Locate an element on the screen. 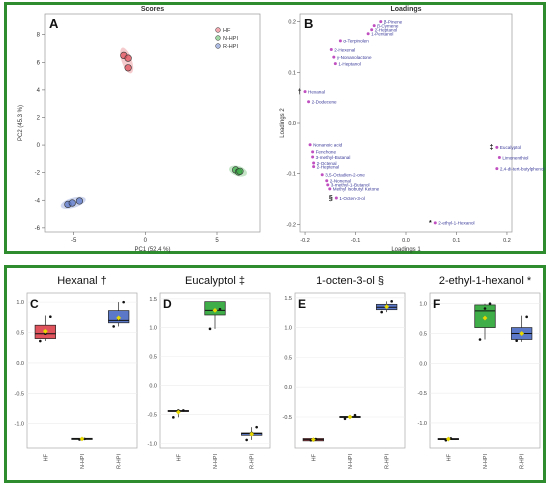  loadings-x-tick-label: 0.2 is located at coordinates (507, 241).